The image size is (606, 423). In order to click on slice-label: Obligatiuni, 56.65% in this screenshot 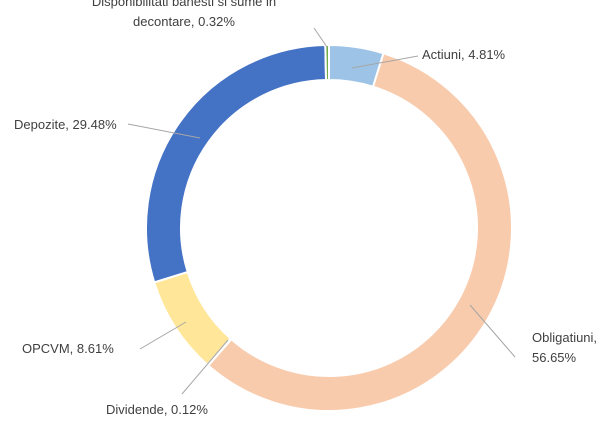, I will do `click(564, 347)`.